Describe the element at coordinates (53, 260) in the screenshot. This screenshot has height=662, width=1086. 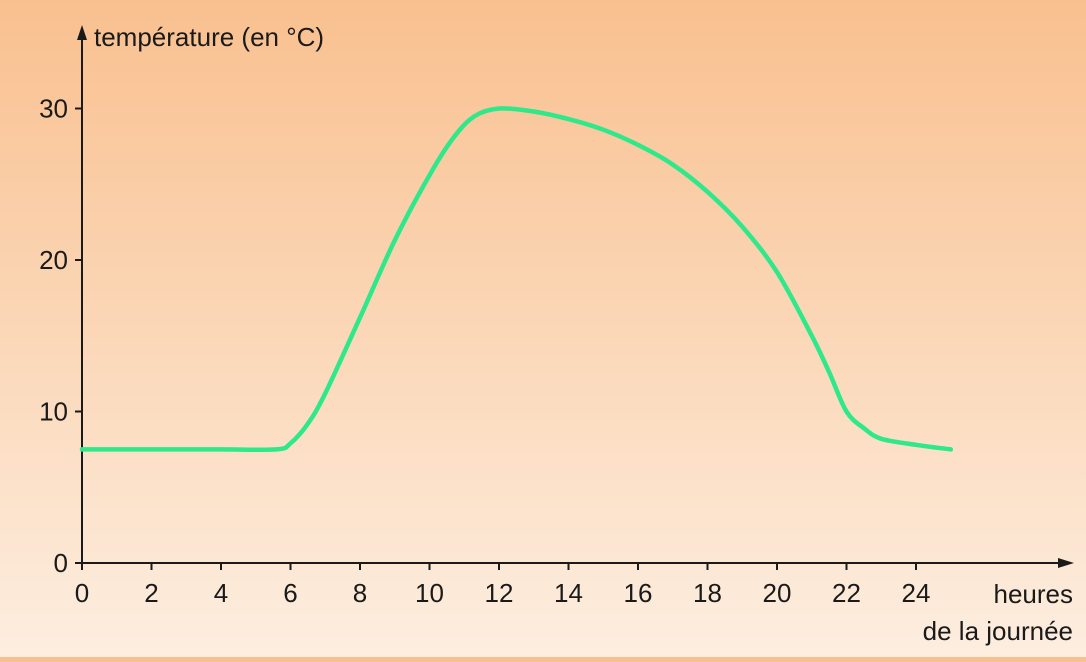
I see `y-tick-label: 20` at that location.